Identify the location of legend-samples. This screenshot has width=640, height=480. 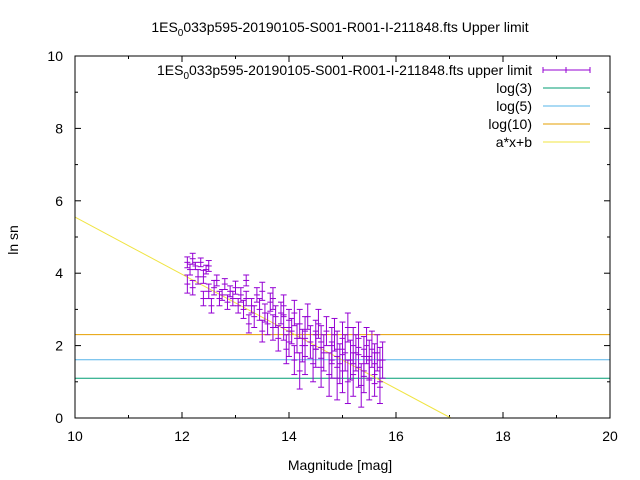
(566, 105).